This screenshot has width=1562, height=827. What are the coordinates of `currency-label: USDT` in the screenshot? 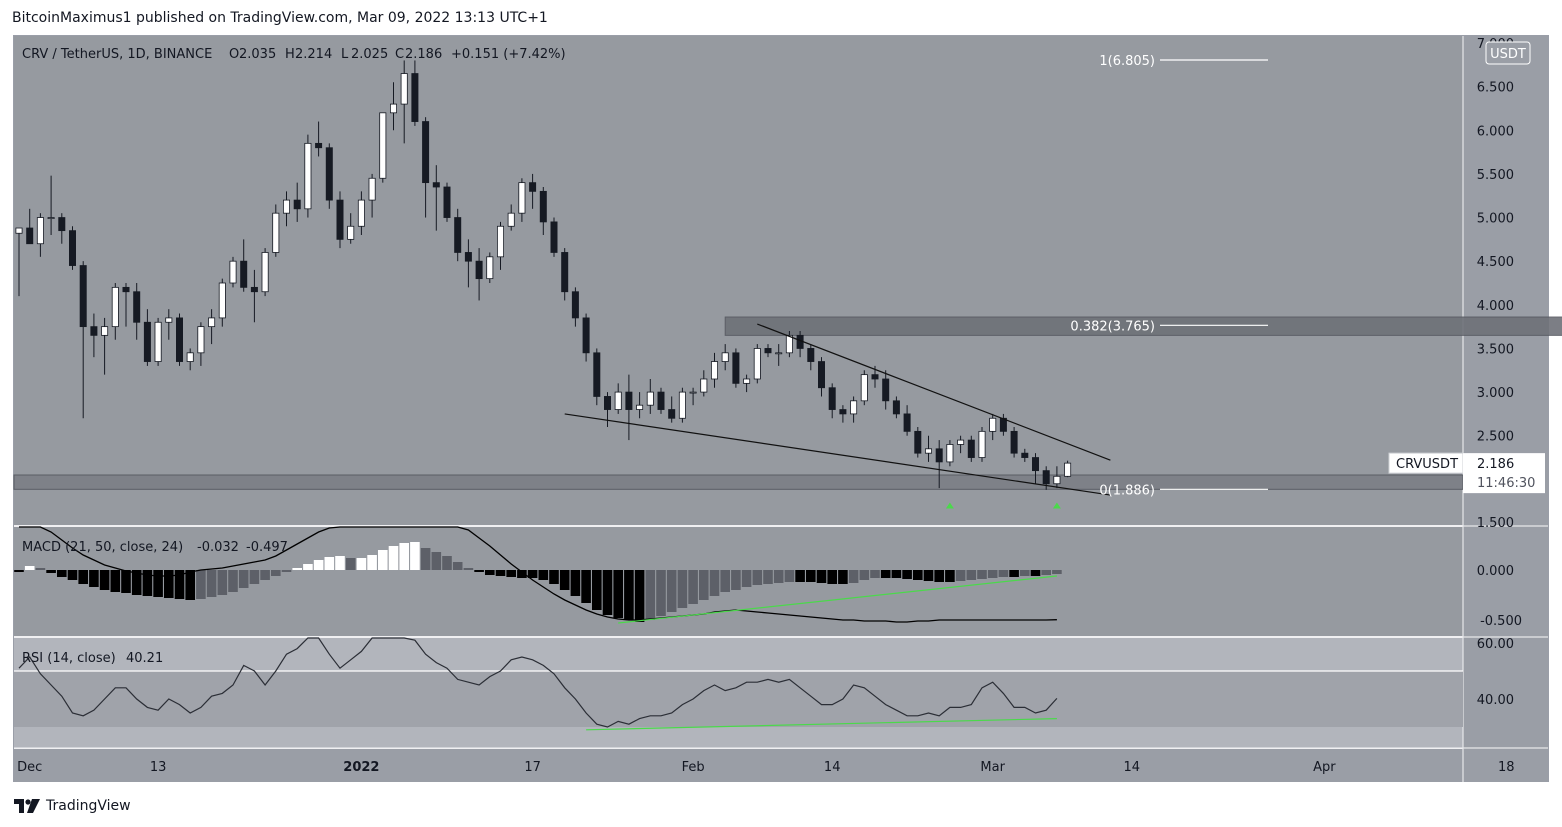 It's located at (1508, 54).